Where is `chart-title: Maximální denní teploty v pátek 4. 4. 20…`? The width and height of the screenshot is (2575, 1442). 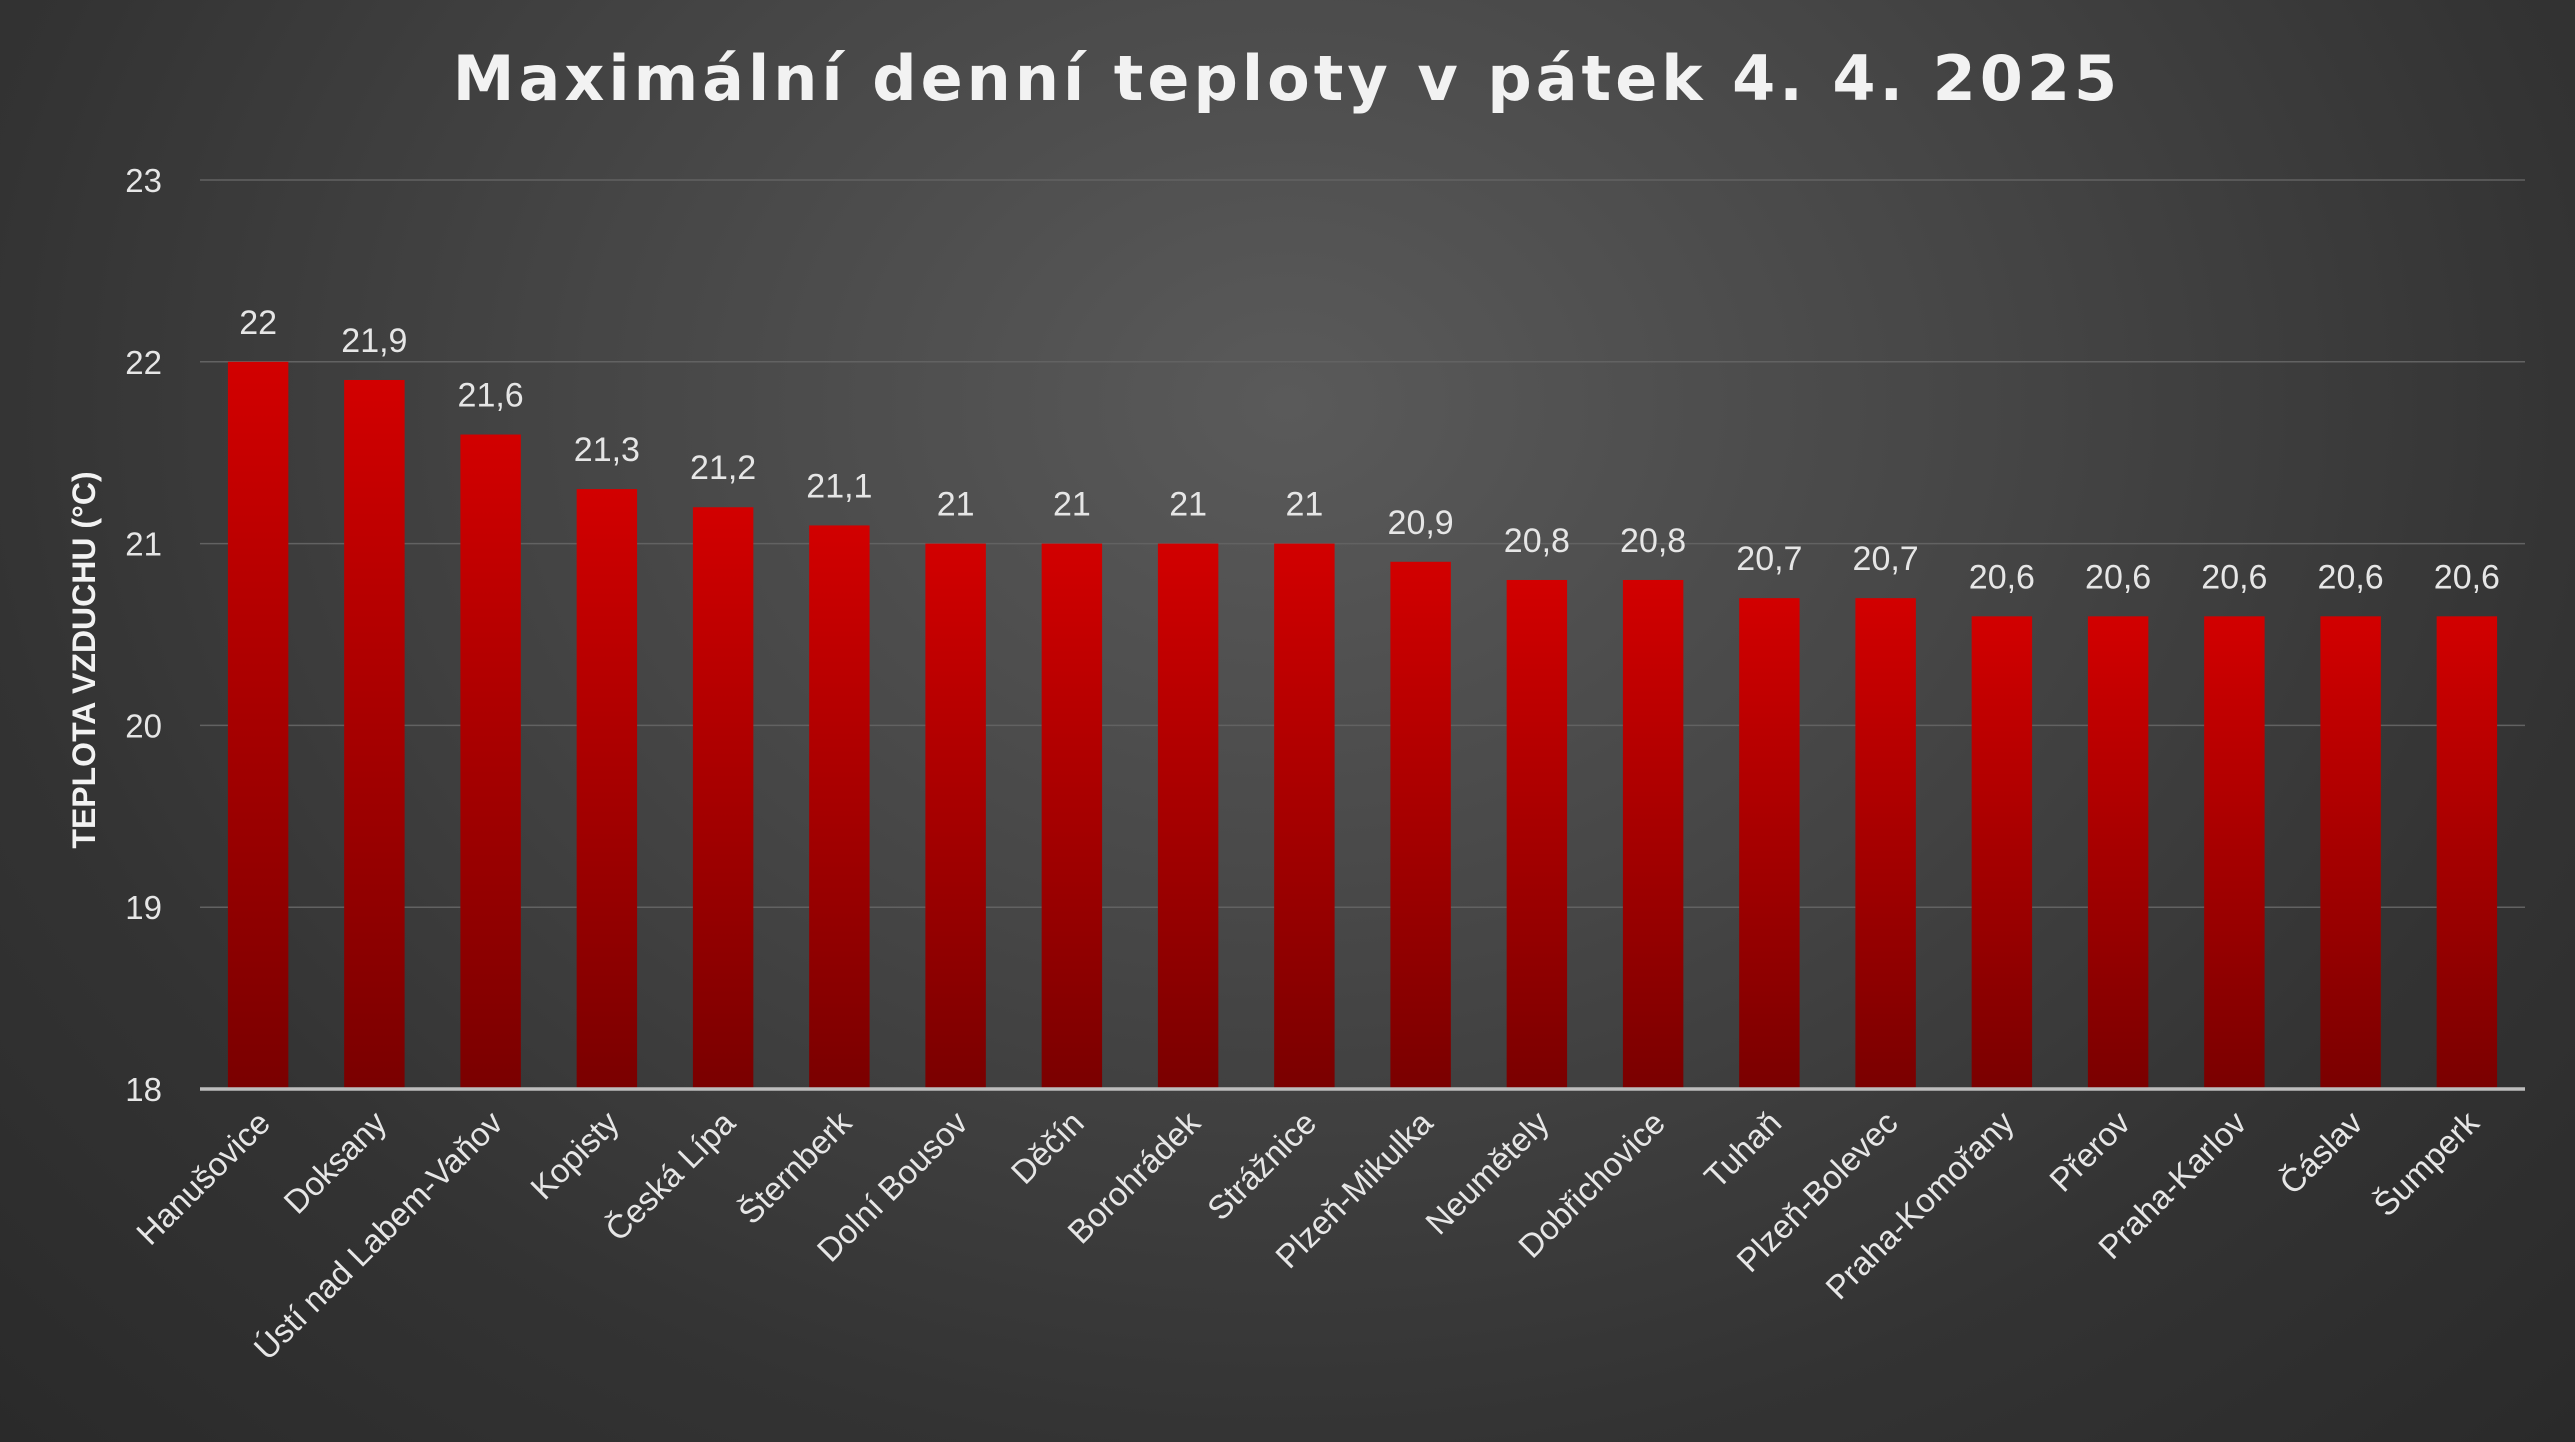
chart-title: Maximální denní teploty v pátek 4. 4. 20… is located at coordinates (1287, 78).